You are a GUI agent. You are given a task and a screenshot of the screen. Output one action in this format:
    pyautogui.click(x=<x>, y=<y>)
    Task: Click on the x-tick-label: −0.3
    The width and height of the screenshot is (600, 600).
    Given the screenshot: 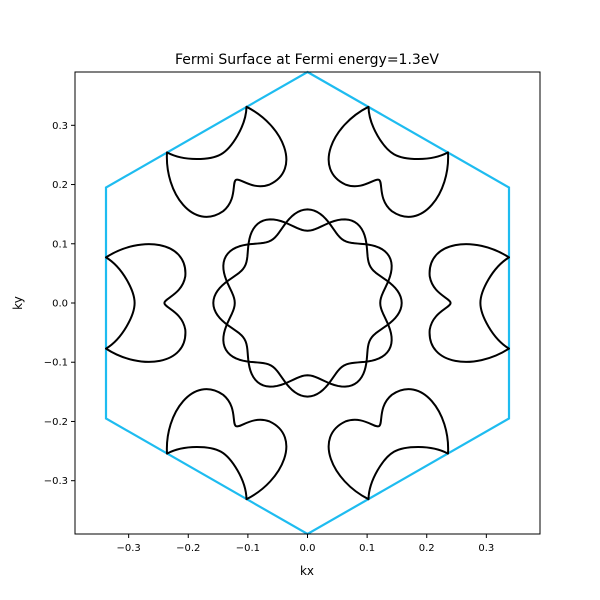 What is the action you would take?
    pyautogui.click(x=129, y=548)
    